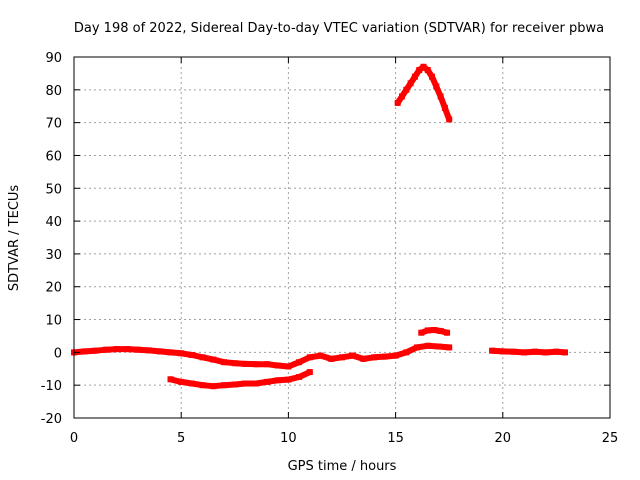 The width and height of the screenshot is (640, 480). I want to click on y-tick-label: 70, so click(53, 124).